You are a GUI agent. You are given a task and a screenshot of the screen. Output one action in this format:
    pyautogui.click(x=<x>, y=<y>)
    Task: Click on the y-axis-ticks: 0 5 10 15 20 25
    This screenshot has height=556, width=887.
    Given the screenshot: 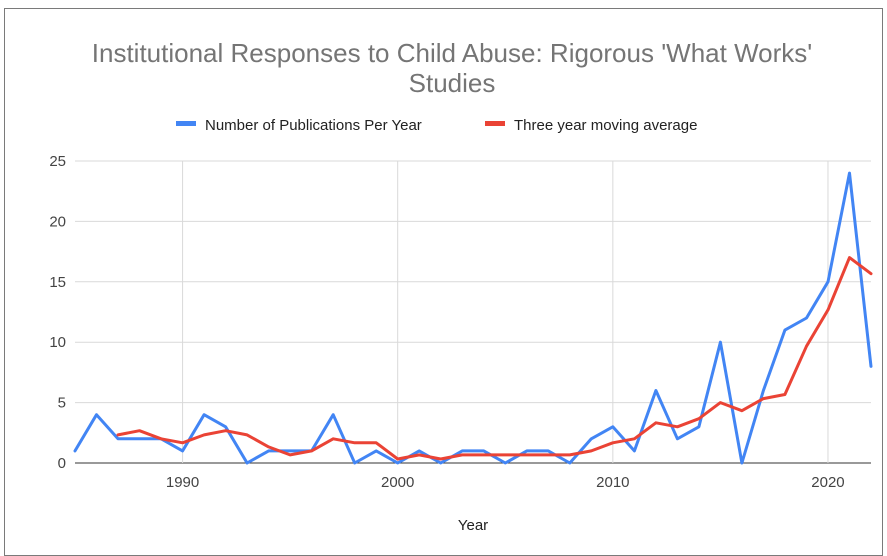 What is the action you would take?
    pyautogui.click(x=57, y=312)
    